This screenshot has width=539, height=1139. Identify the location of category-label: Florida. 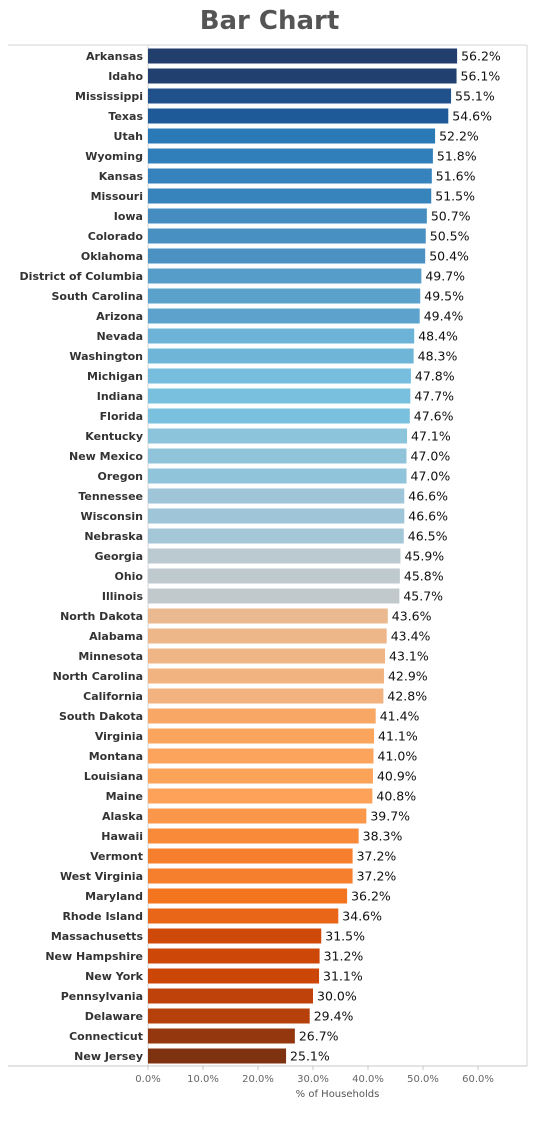
(121, 416).